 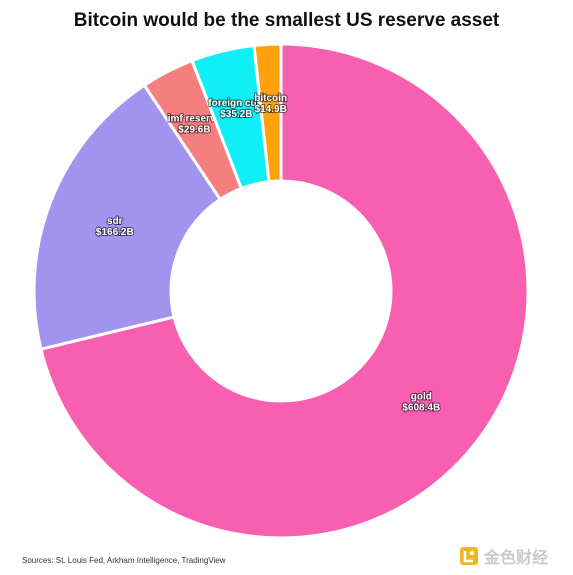 I want to click on slice-value-gold: $608.4B, so click(x=421, y=407).